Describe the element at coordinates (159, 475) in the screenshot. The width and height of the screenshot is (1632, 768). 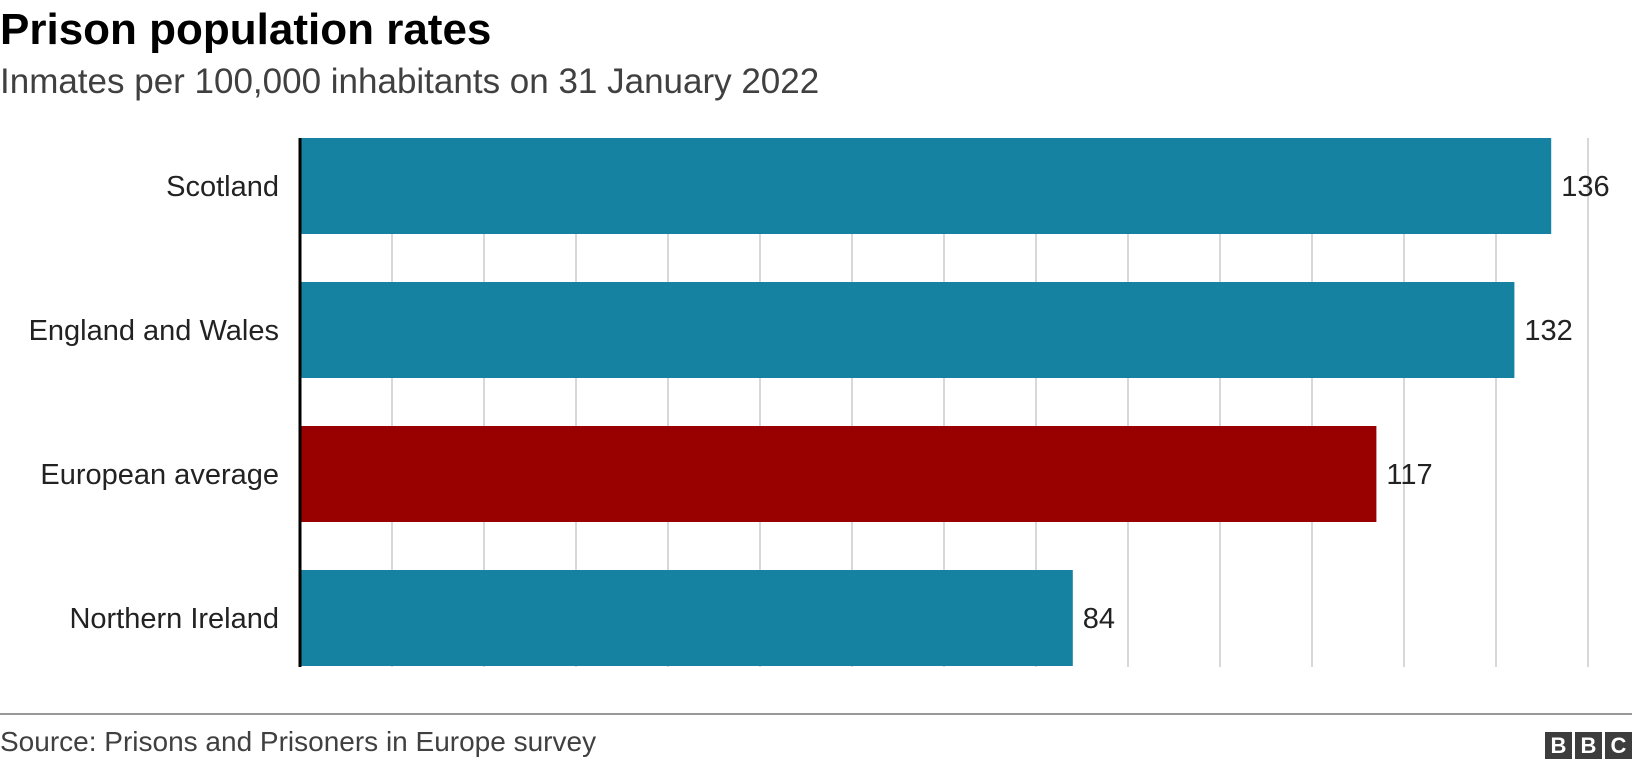
I see `category-label: European average` at that location.